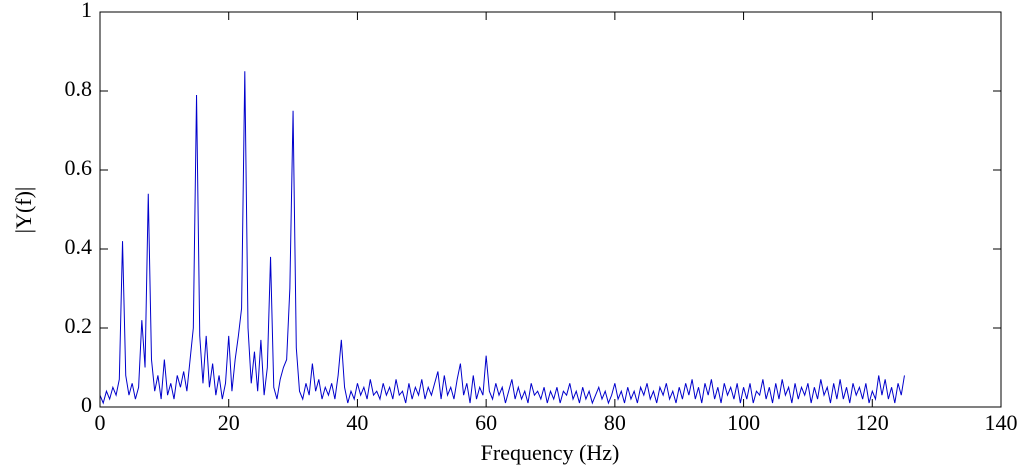  Describe the element at coordinates (229, 422) in the screenshot. I see `x-tick-label: 20` at that location.